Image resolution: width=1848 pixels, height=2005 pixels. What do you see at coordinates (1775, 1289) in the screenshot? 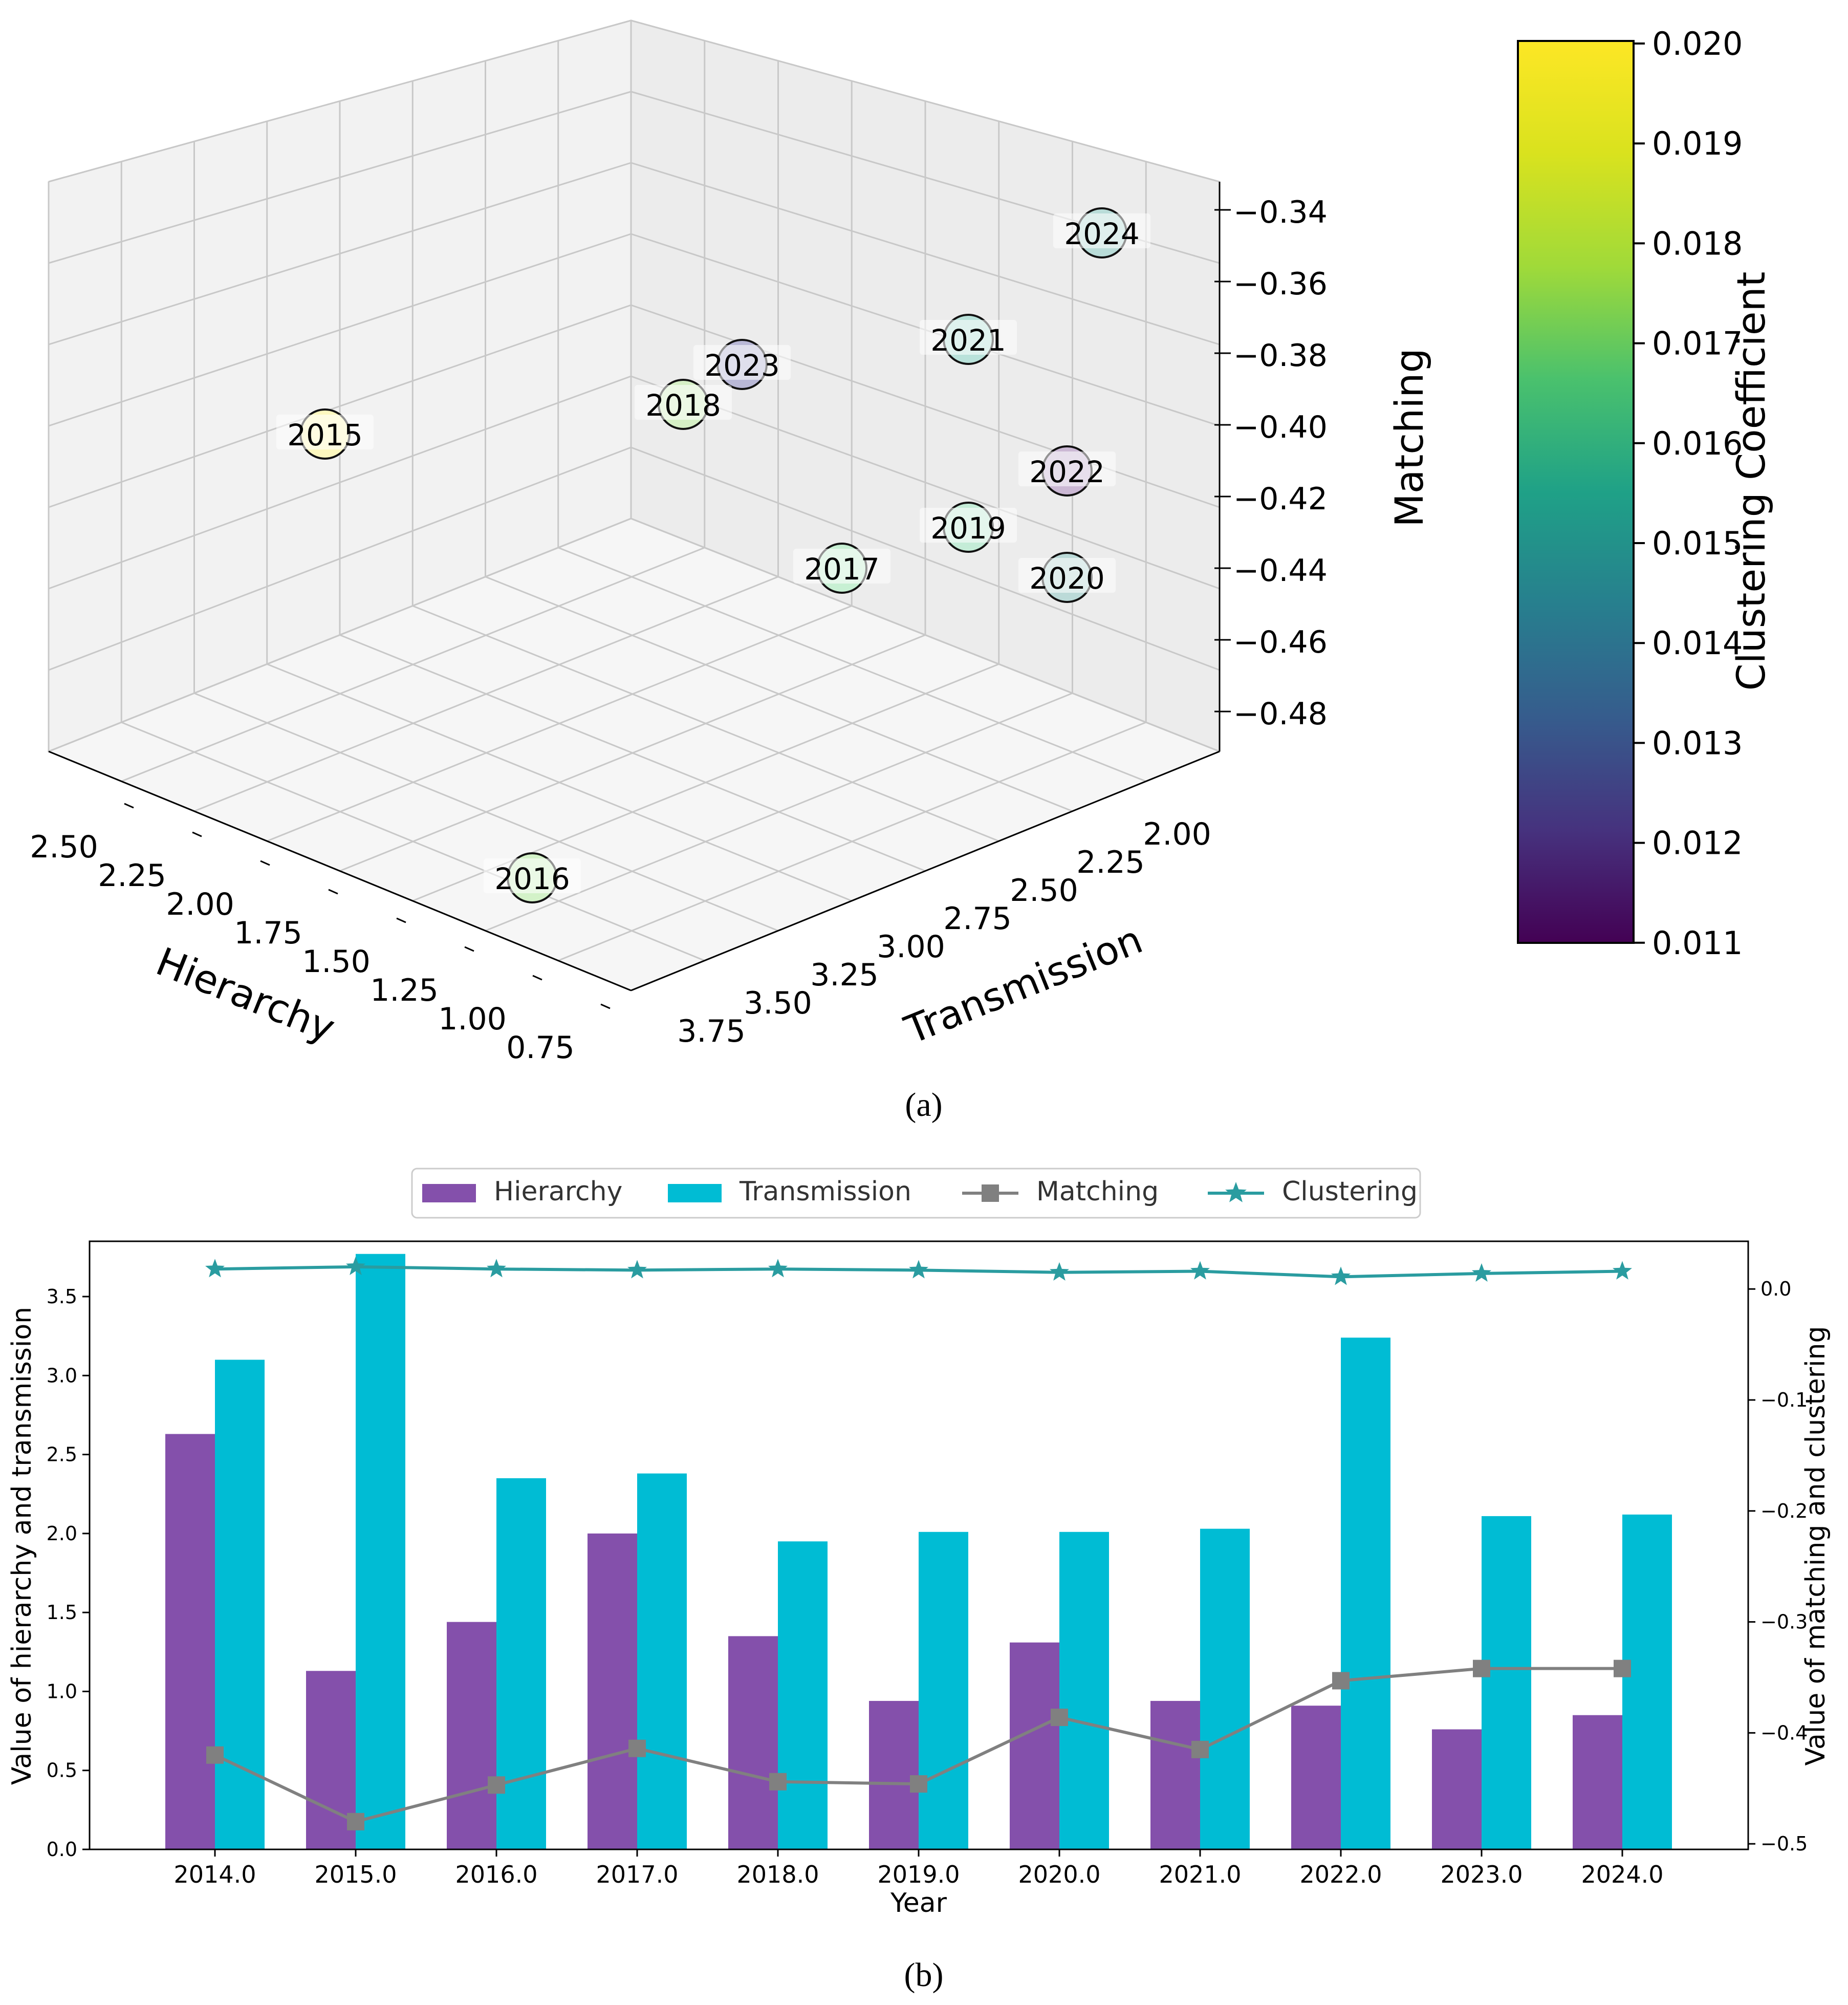
I see `right-tick-label: 0.0` at bounding box center [1775, 1289].